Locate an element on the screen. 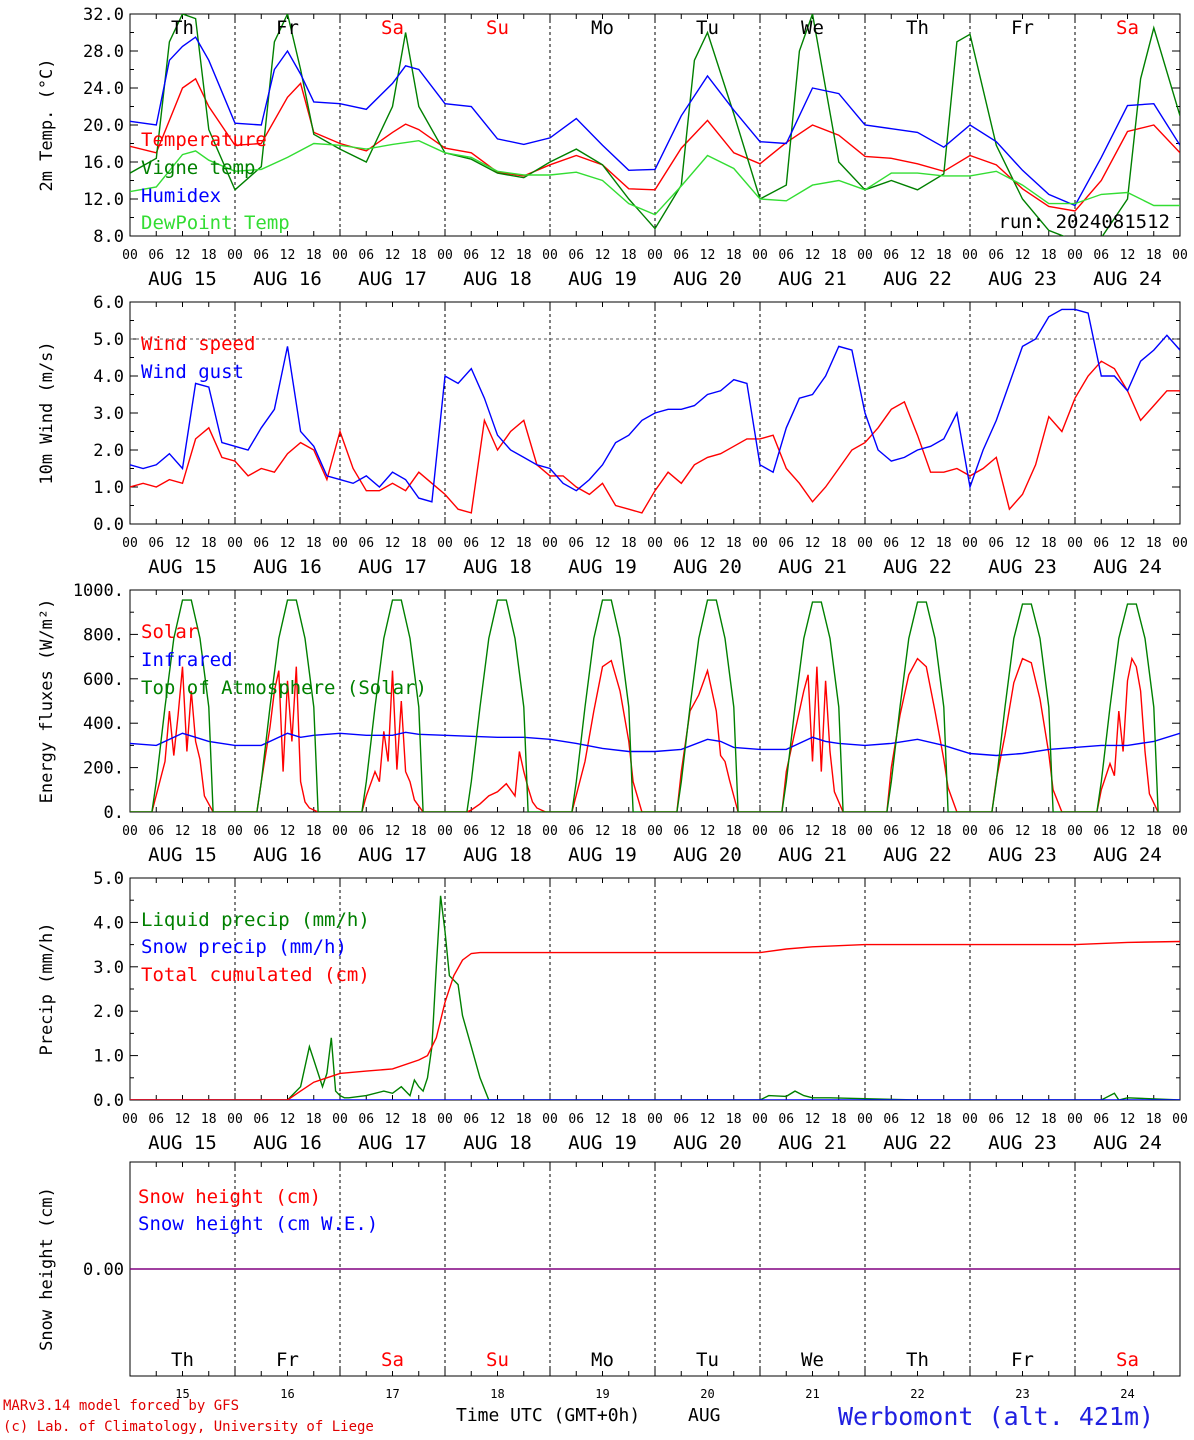 The image size is (1194, 1440). legend-entry: Wind speed is located at coordinates (198, 344).